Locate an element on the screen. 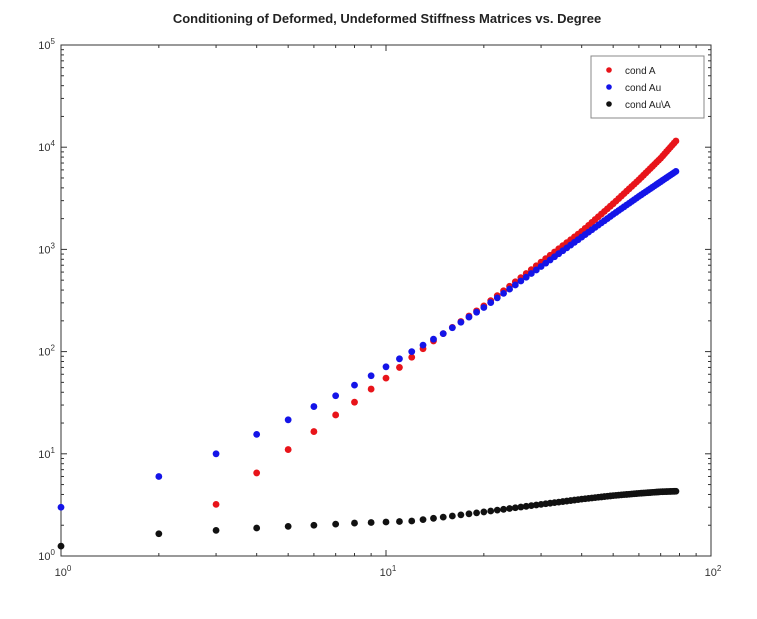  x-tick-label: 10¹ is located at coordinates (388, 571).